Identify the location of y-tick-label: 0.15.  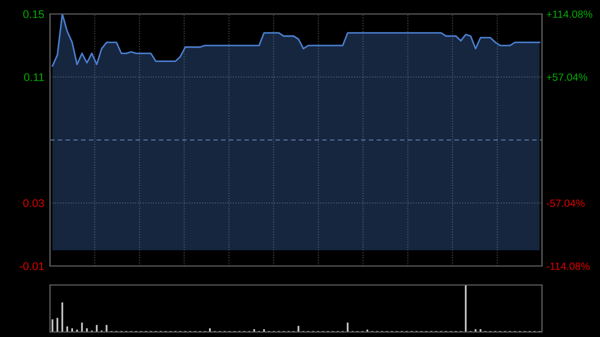
(33, 14).